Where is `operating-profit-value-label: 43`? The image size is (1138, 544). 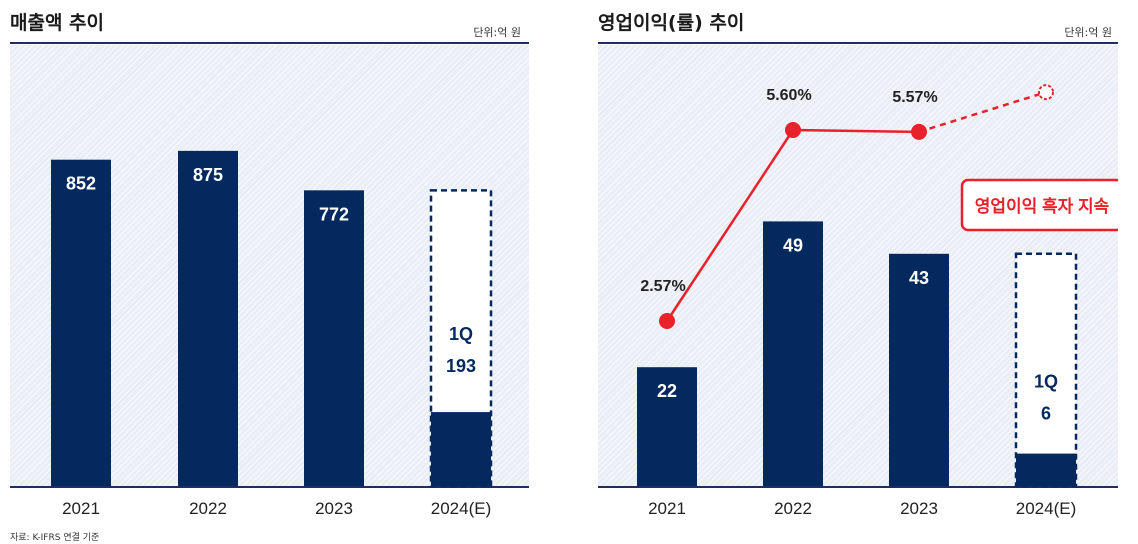 operating-profit-value-label: 43 is located at coordinates (919, 278).